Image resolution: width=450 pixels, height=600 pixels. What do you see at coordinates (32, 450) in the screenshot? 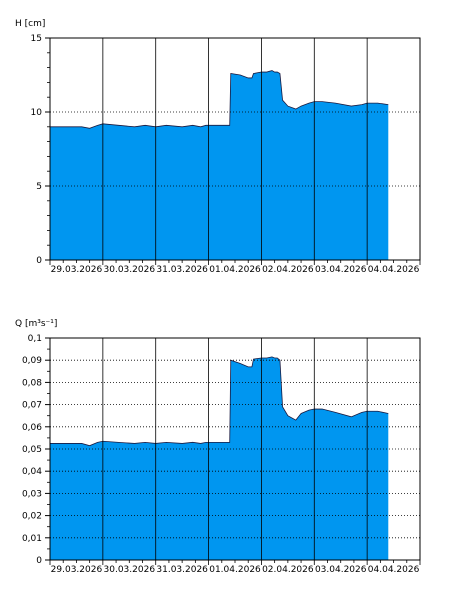
I see `chart2-y-tick-label: 0,05` at bounding box center [32, 450].